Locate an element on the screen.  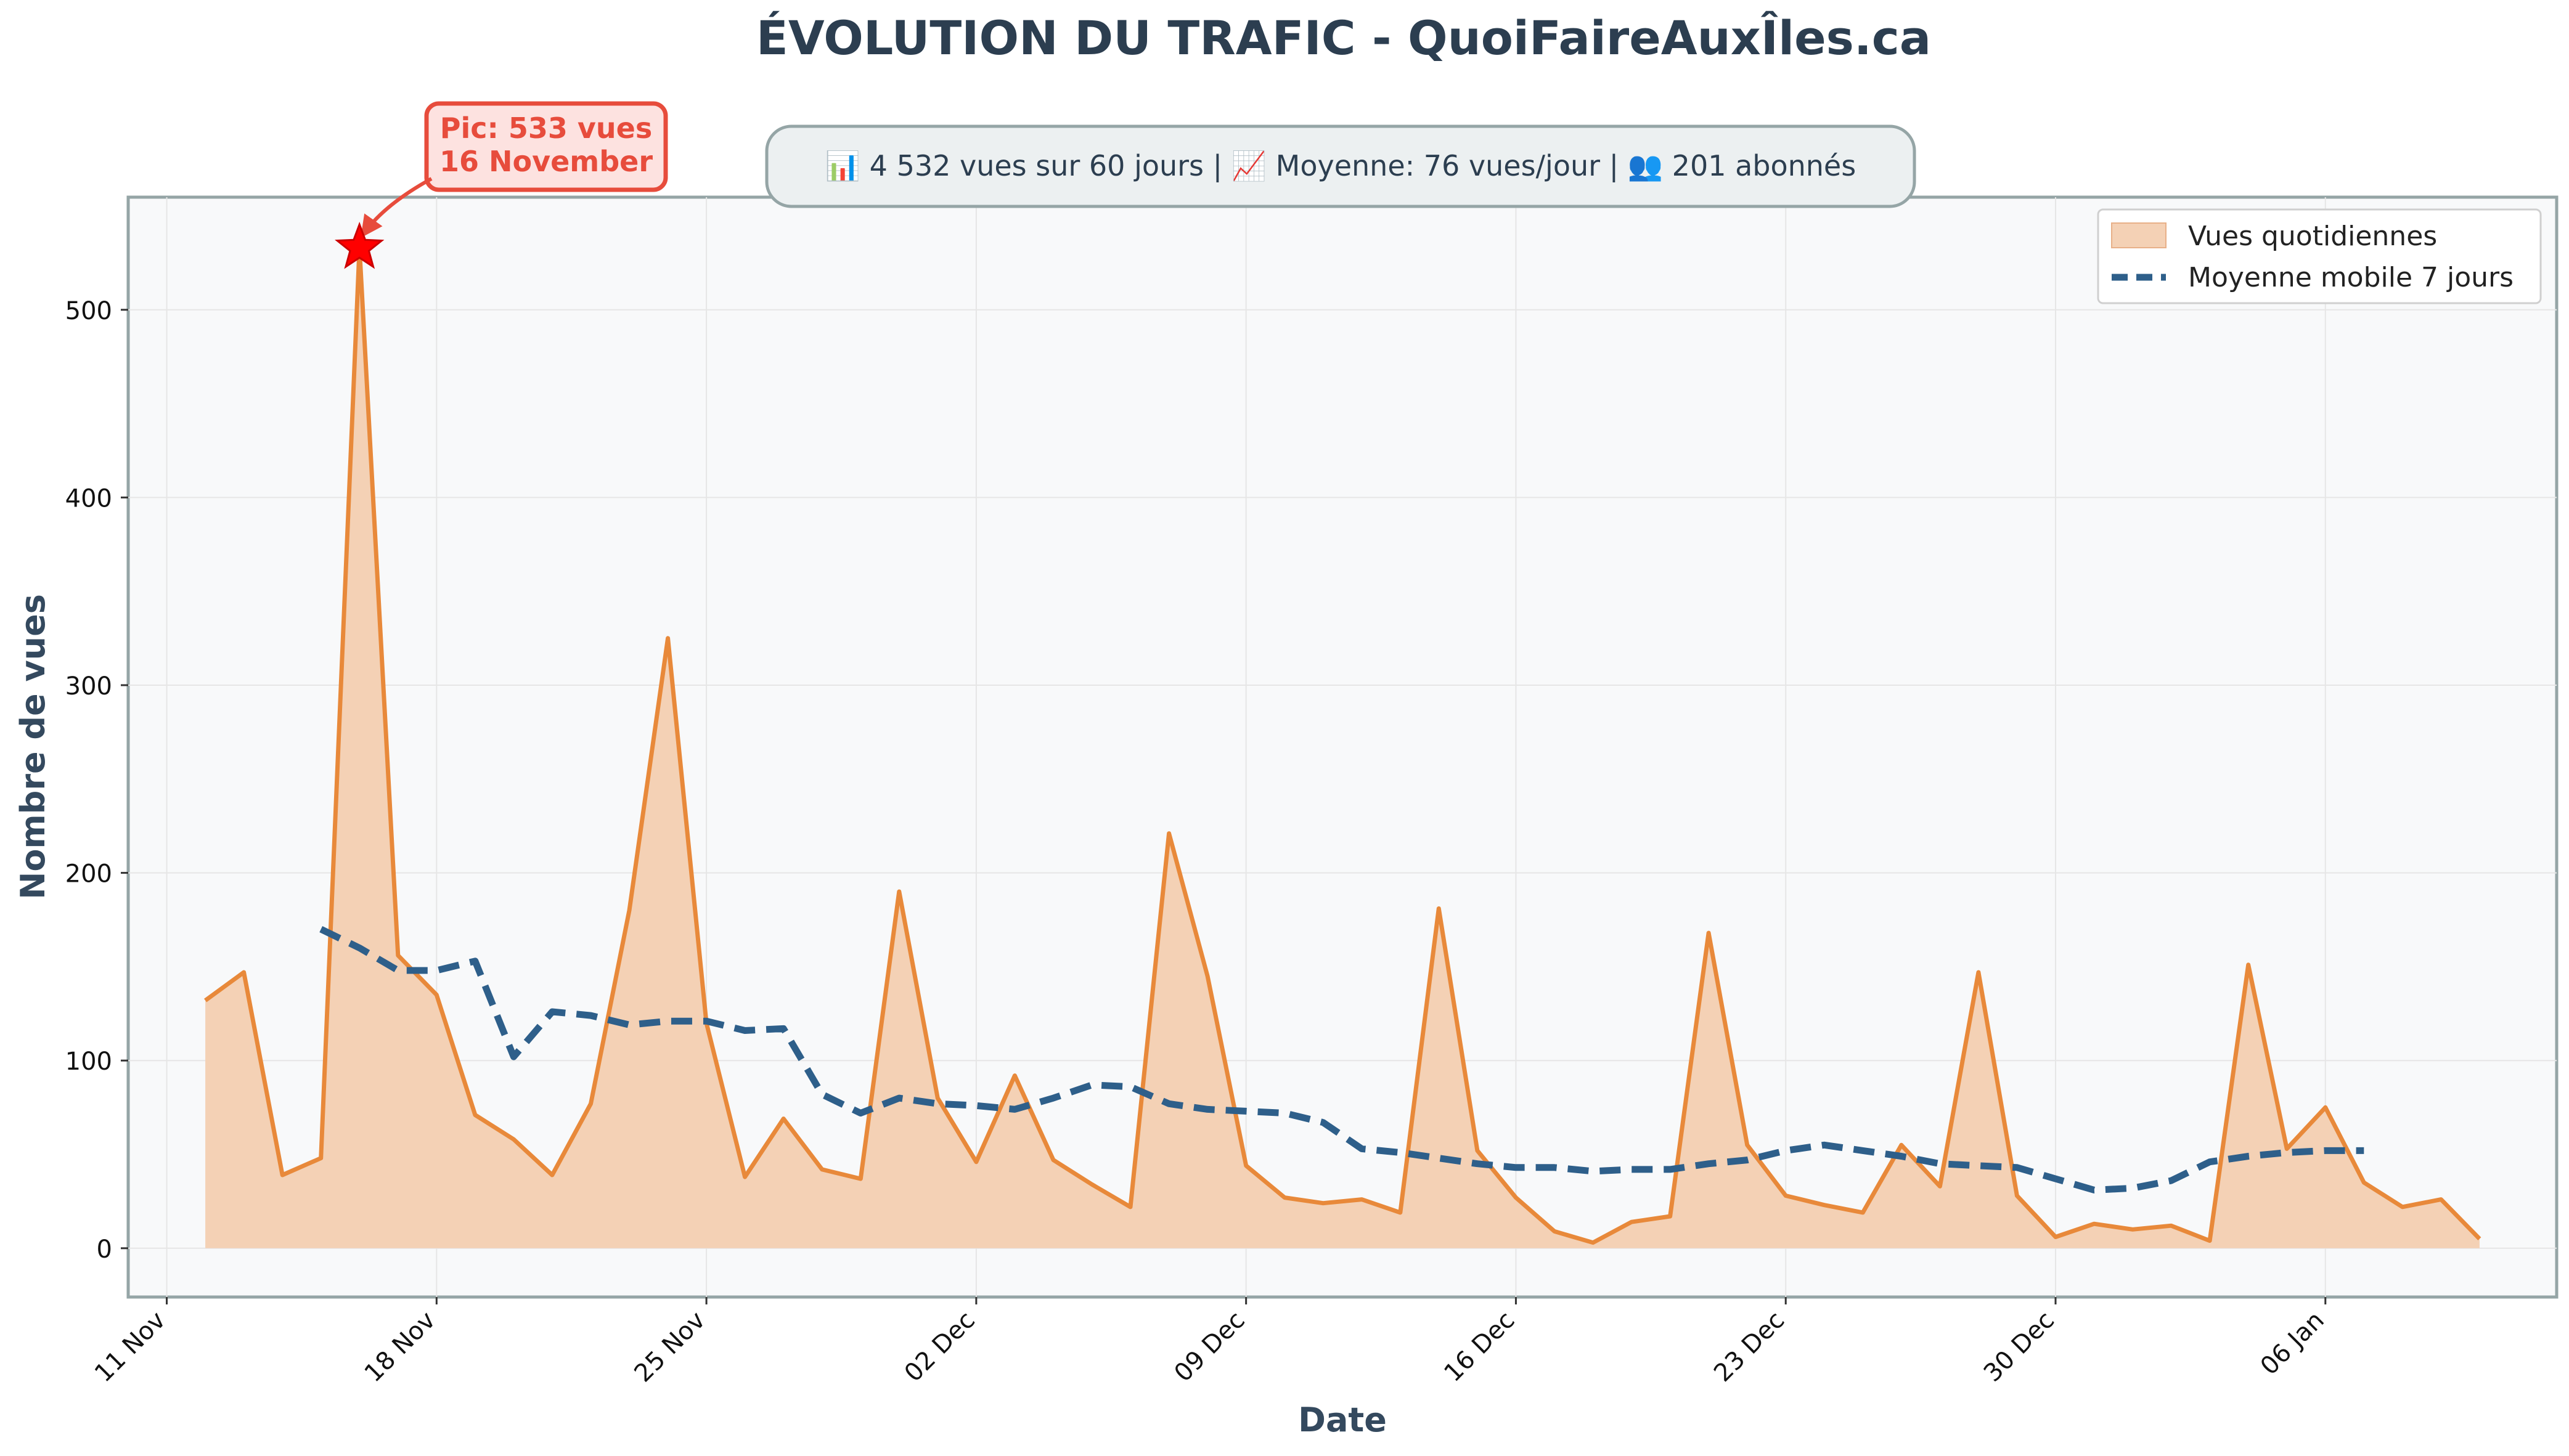
peak-arrow is located at coordinates (397, 207).